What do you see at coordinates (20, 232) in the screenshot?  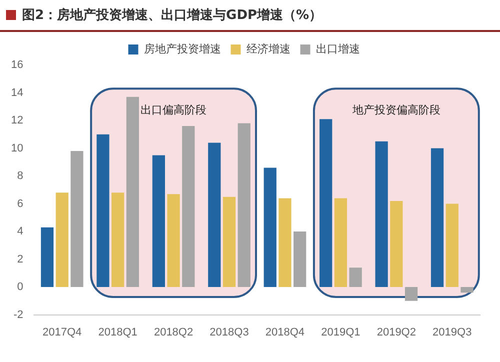 I see `y-tick-label: 4` at bounding box center [20, 232].